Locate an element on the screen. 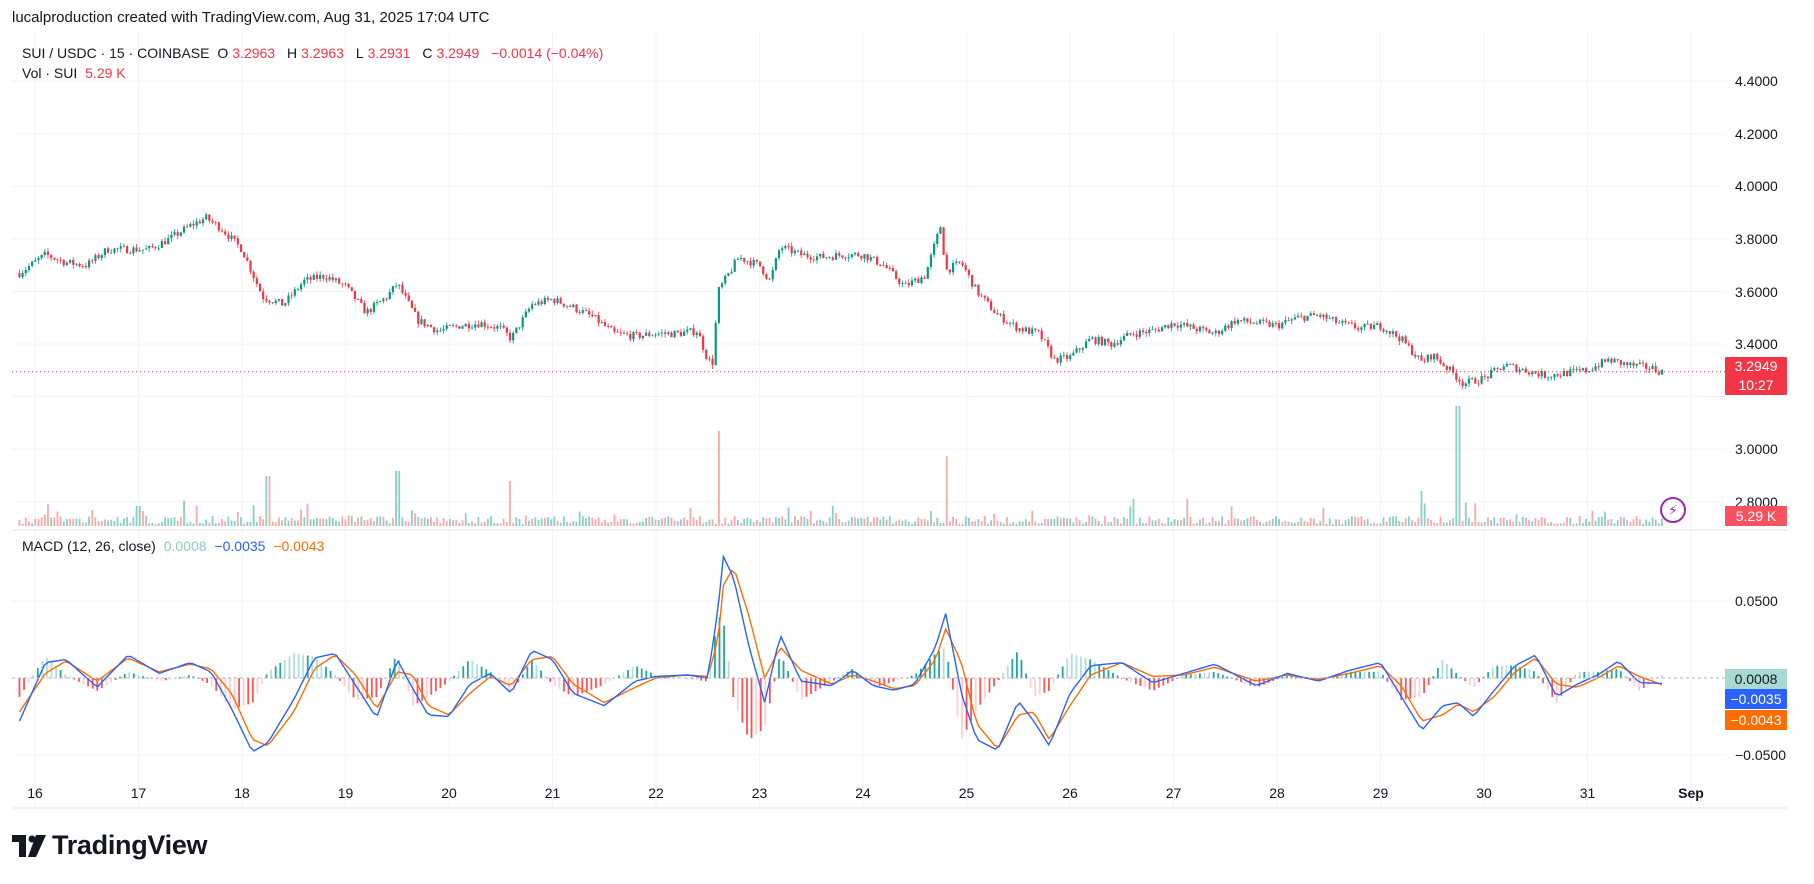 The width and height of the screenshot is (1814, 884). flash-icon: ⚡ is located at coordinates (1673, 510).